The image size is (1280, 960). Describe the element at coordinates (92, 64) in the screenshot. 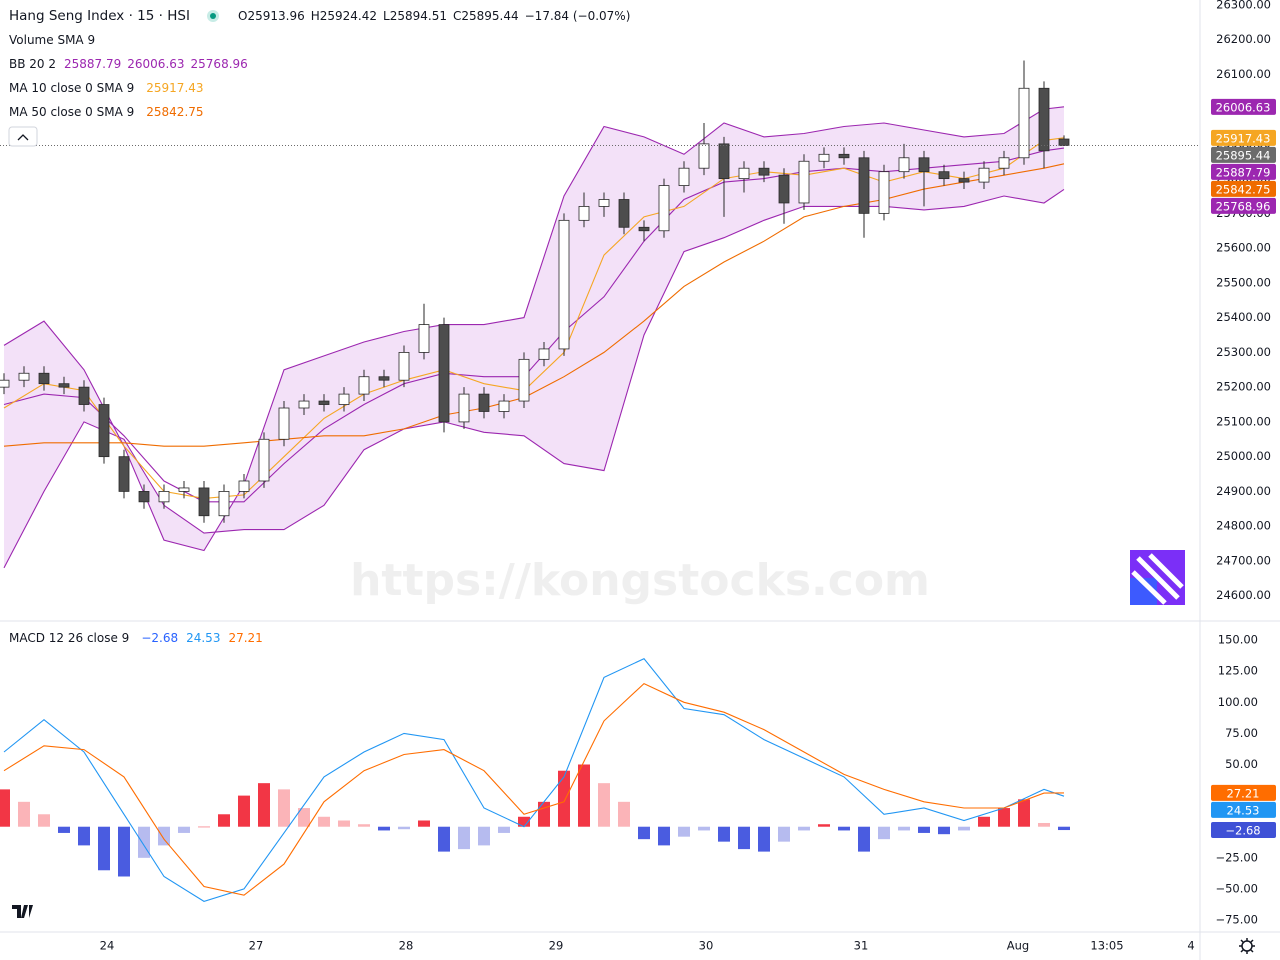

I see `legend-value: 25887.79` at that location.